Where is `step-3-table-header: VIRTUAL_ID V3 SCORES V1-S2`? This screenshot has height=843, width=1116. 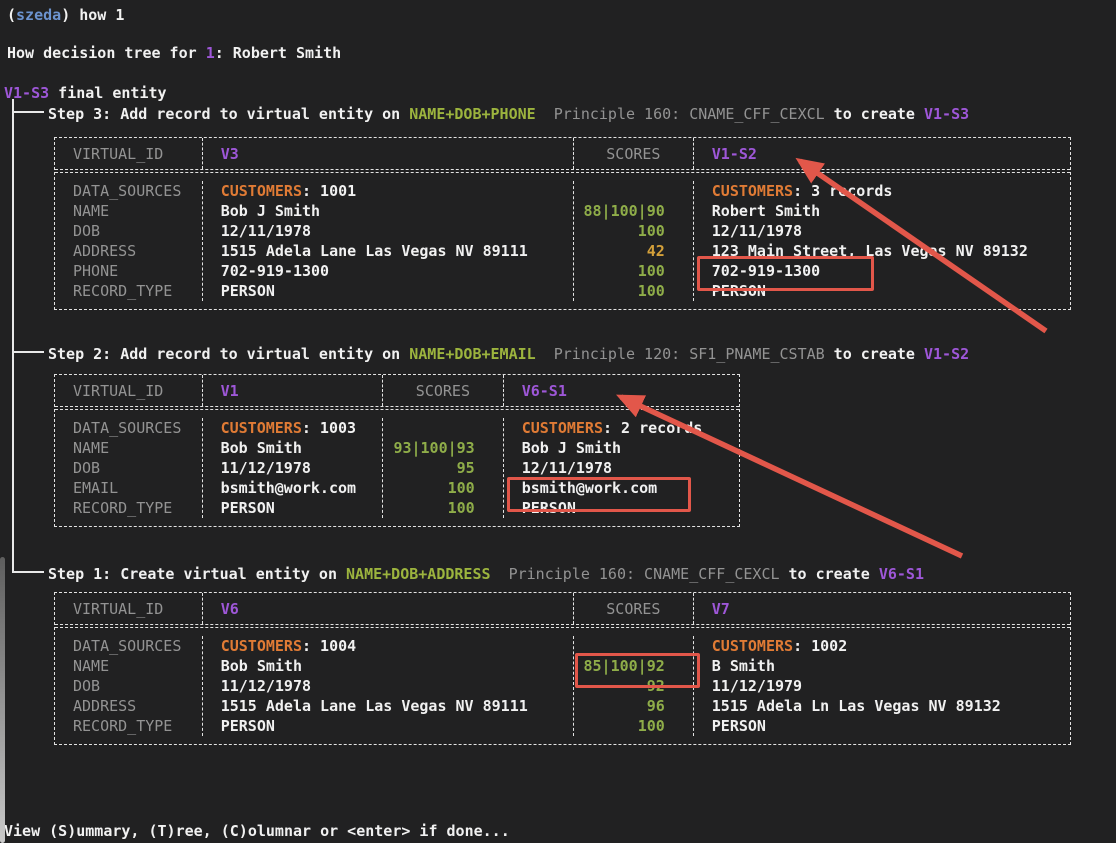
step-3-table-header: VIRTUAL_ID V3 SCORES V1-S2 is located at coordinates (562, 154).